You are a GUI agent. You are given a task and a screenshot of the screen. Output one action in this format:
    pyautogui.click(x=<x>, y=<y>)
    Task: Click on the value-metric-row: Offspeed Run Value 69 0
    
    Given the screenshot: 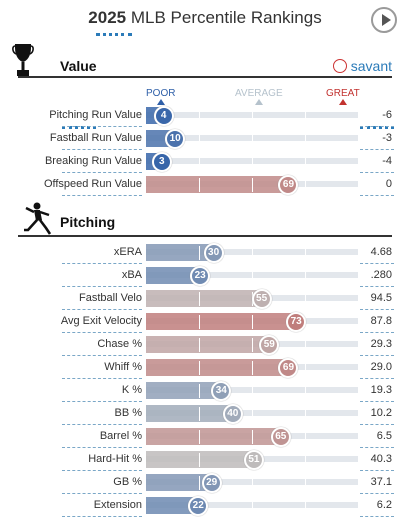 What is the action you would take?
    pyautogui.click(x=205, y=185)
    